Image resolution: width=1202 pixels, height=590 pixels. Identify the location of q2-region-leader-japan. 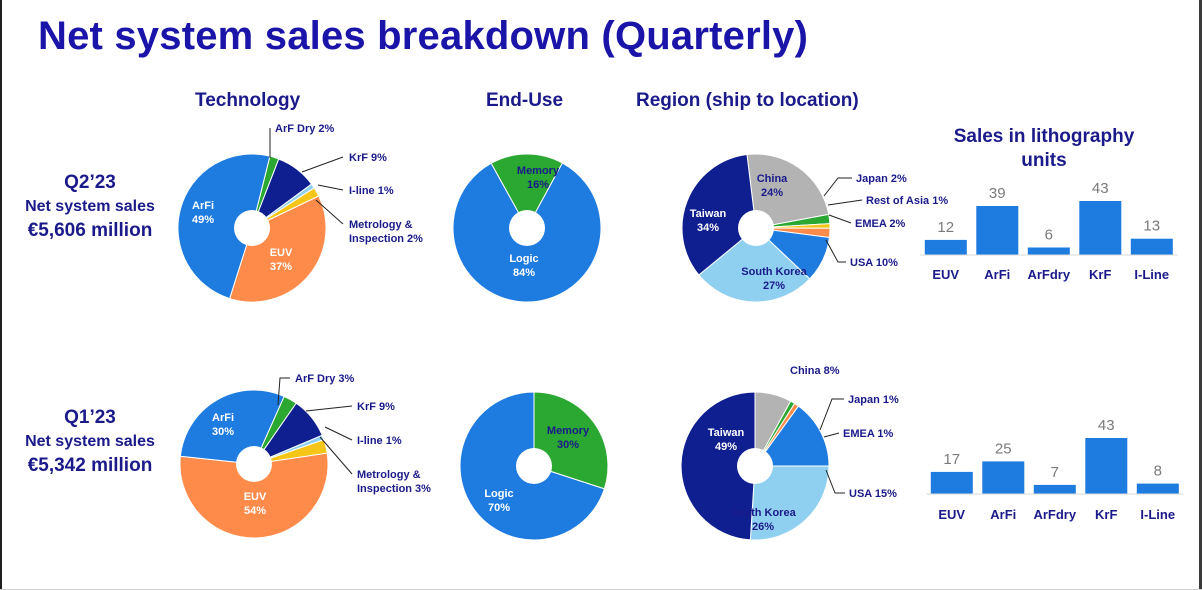
(837, 187).